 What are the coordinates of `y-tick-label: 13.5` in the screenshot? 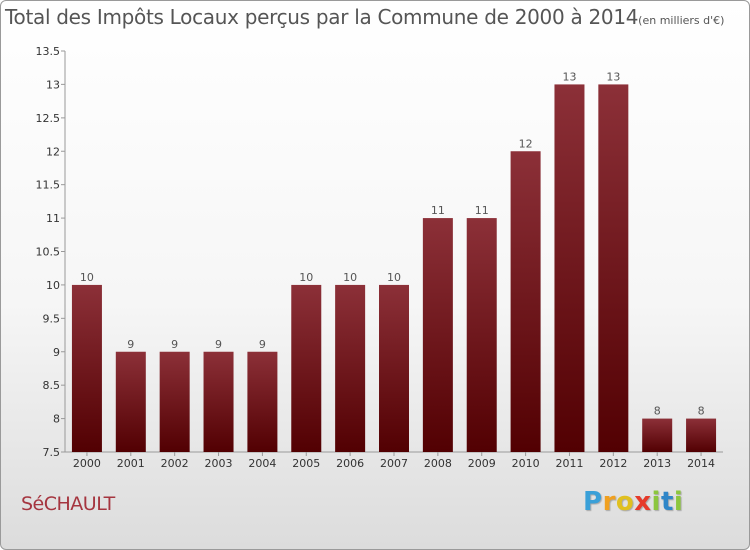 It's located at (48, 51).